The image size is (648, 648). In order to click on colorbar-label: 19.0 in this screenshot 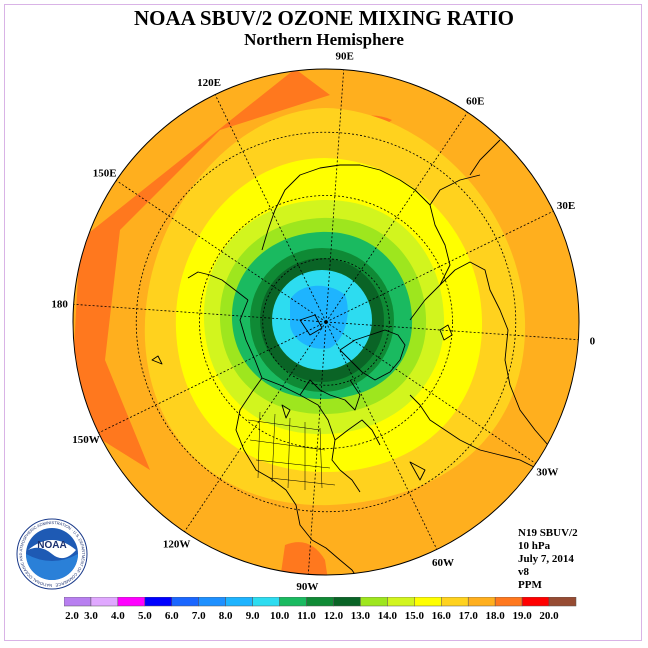, I will do `click(522, 616)`.